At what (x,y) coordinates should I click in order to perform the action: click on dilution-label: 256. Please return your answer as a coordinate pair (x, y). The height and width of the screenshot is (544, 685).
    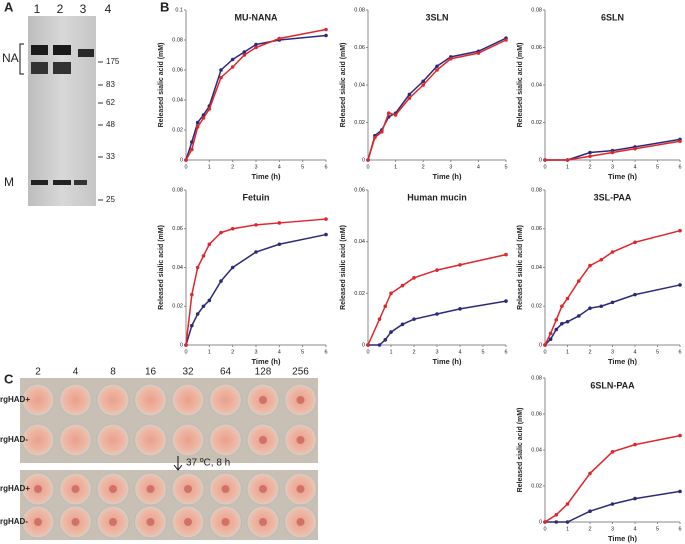
    Looking at the image, I should click on (300, 372).